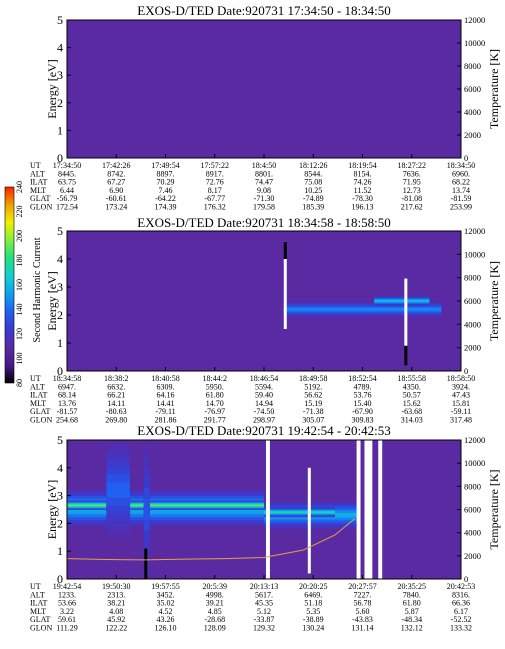  I want to click on orbit-value: 45.35, so click(264, 603).